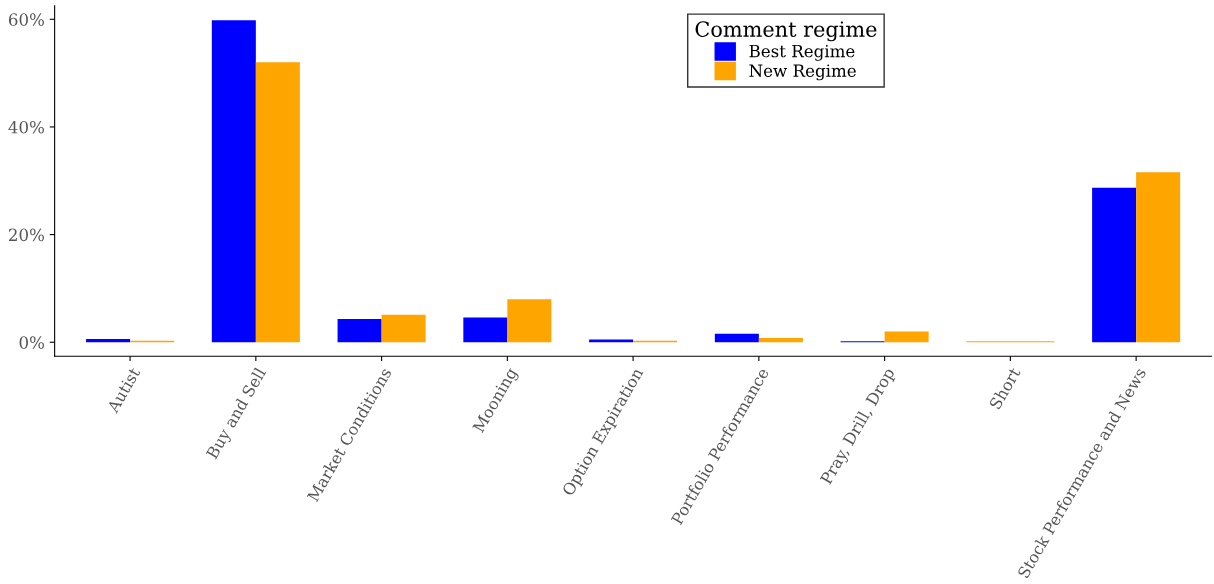 The image size is (1214, 584). I want to click on y-tick-label: 60%, so click(26, 19).